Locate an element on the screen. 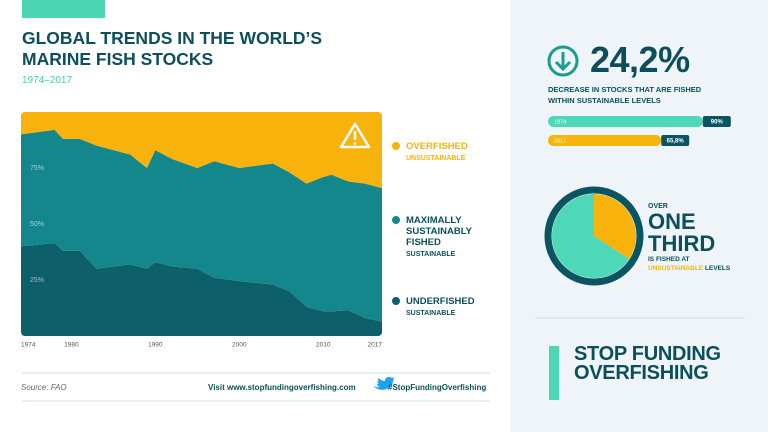  cta: STOP FUNDING OVERFISHING is located at coordinates (647, 363).